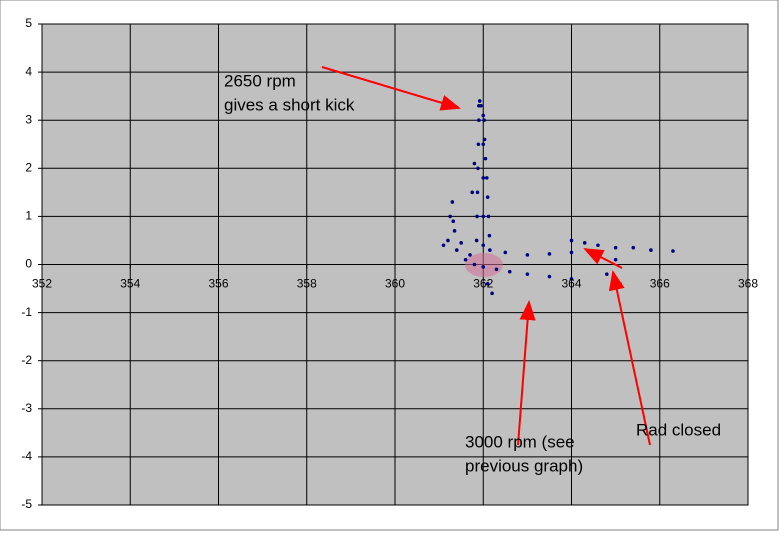 Image resolution: width=784 pixels, height=540 pixels. I want to click on x-tick-label: 354, so click(130, 284).